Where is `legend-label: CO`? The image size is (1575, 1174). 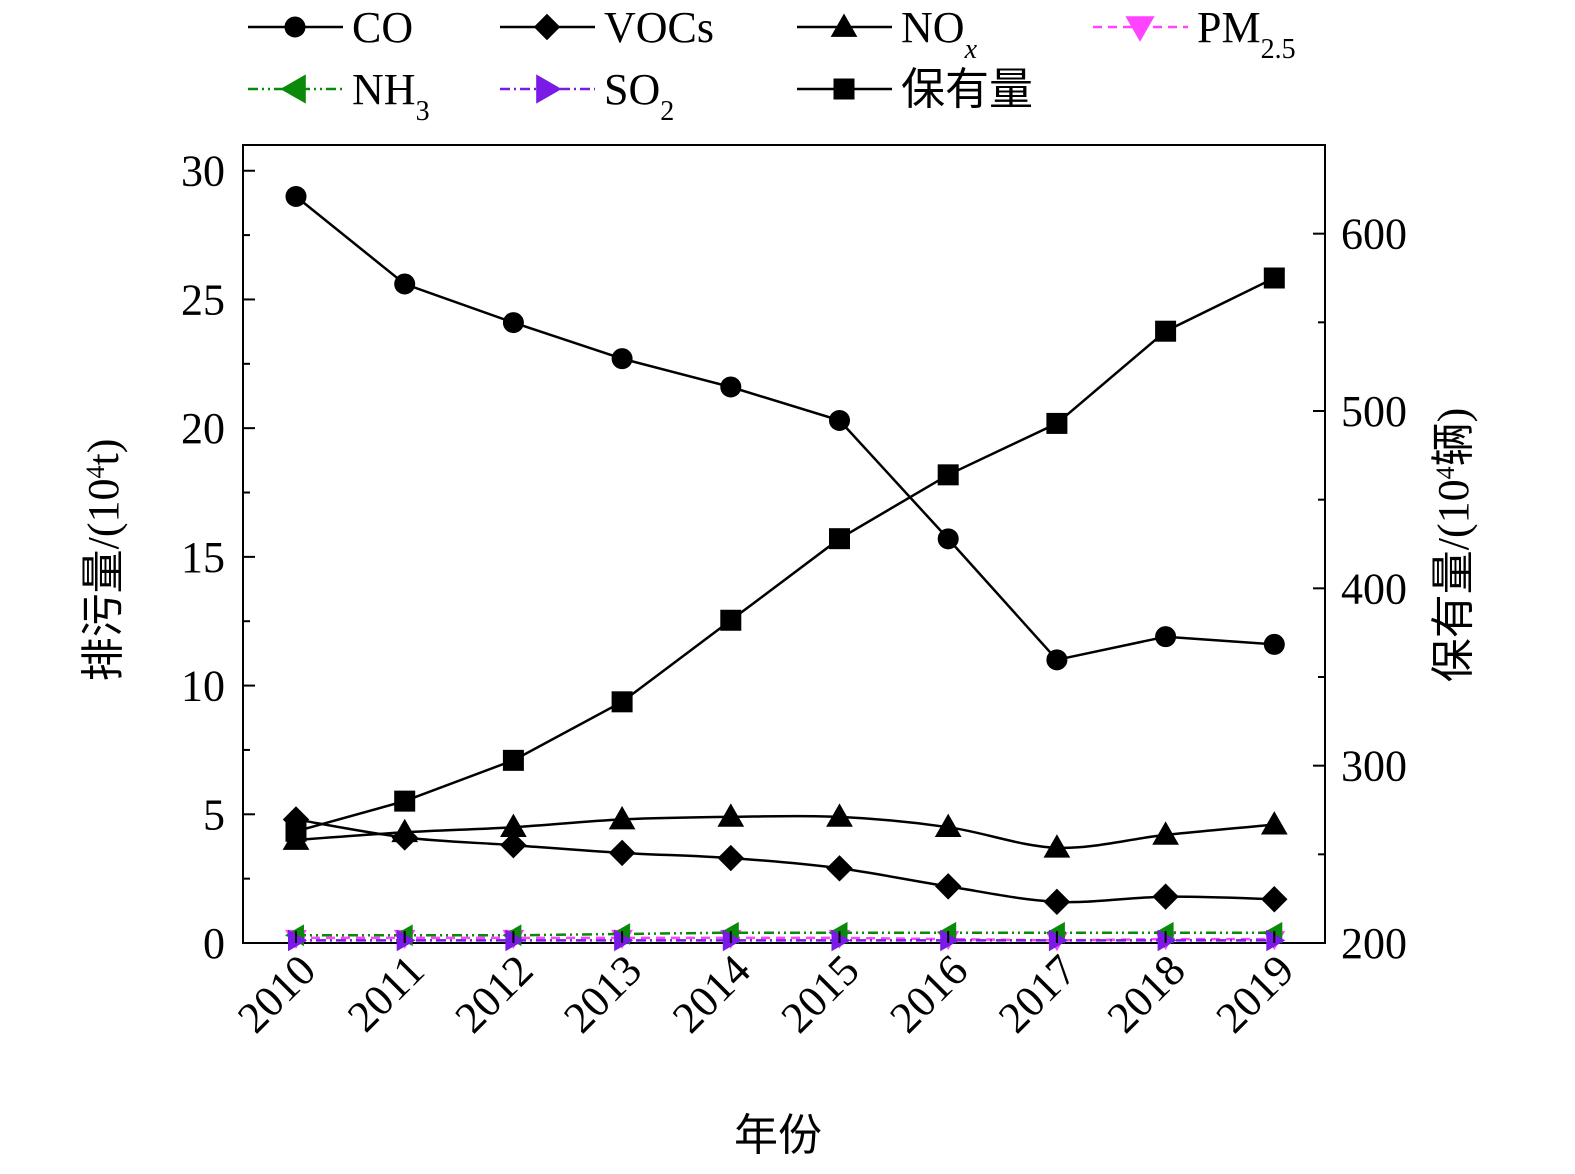
legend-label: CO is located at coordinates (382, 27).